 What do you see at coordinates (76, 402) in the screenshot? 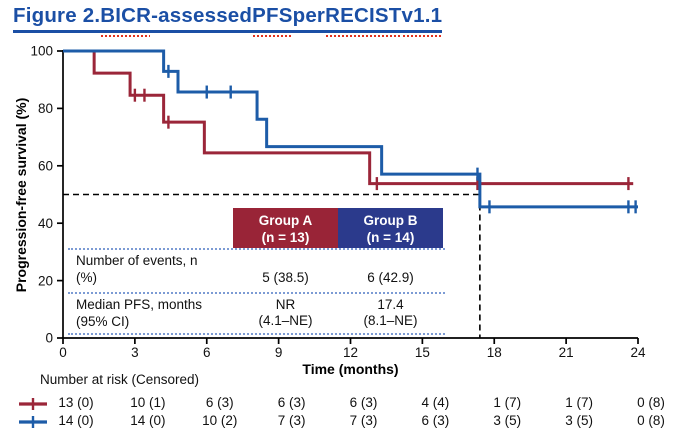
I see `risk-value: 13 (0)` at bounding box center [76, 402].